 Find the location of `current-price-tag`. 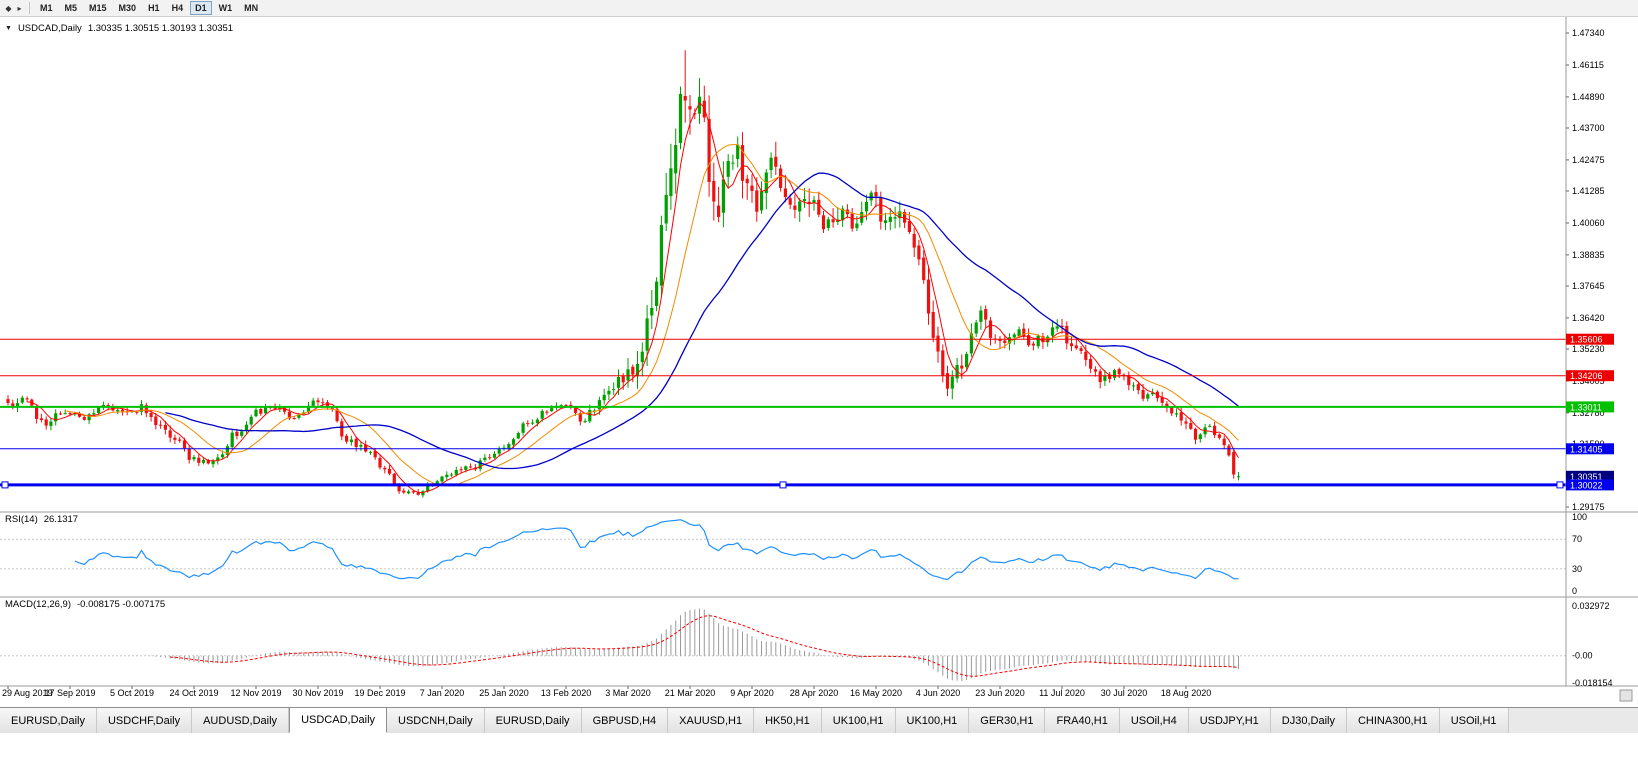

current-price-tag is located at coordinates (1590, 476).